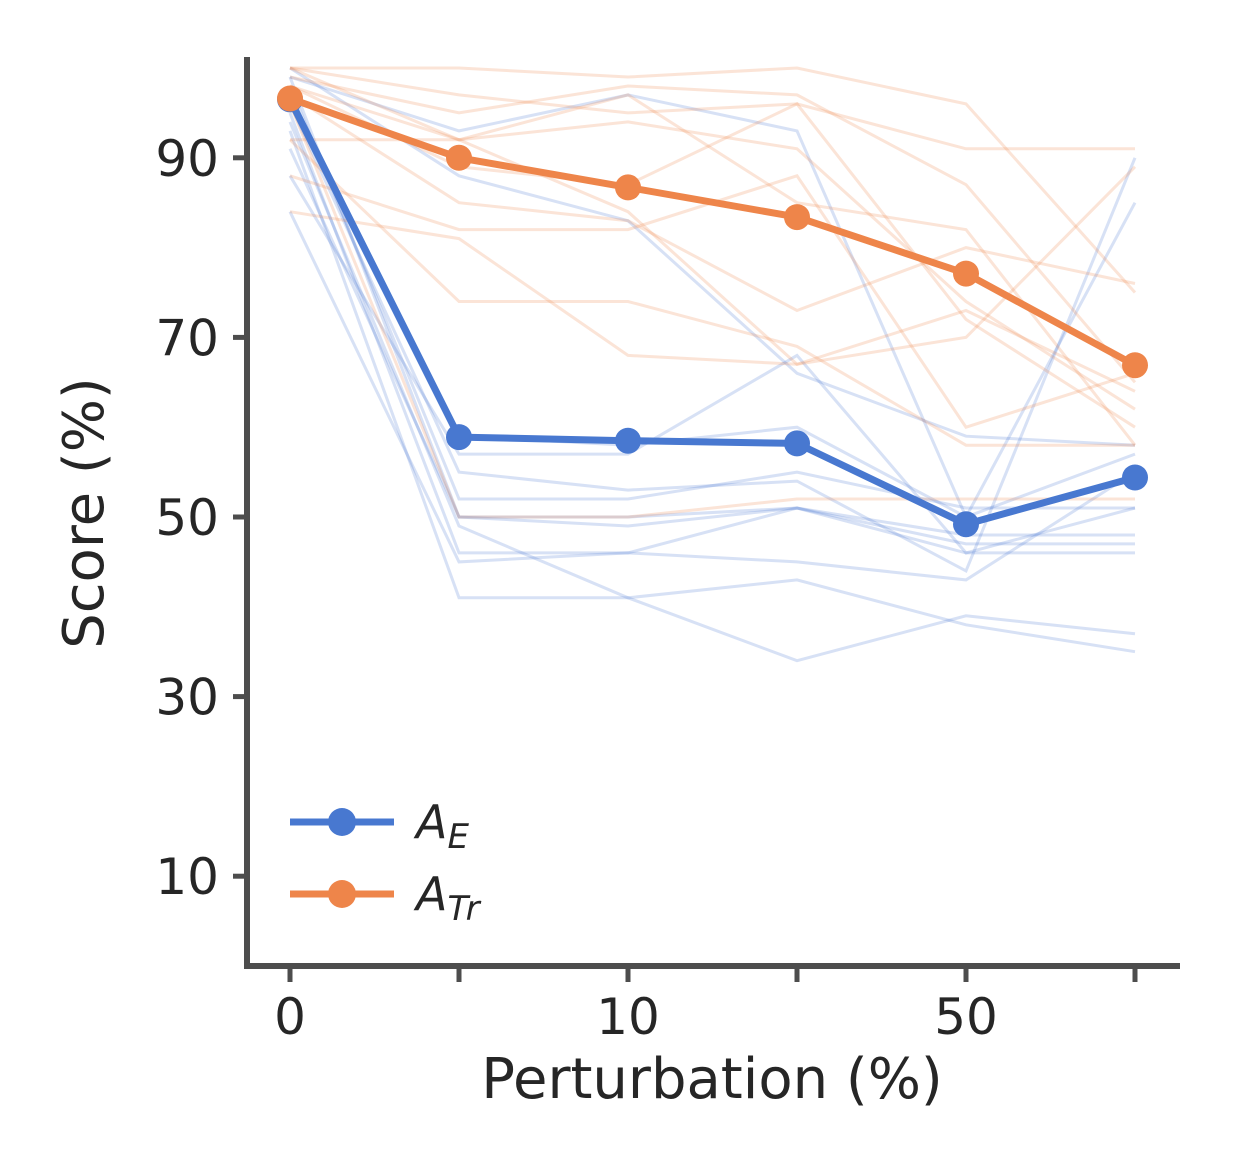 The image size is (1237, 1172). Describe the element at coordinates (628, 1017) in the screenshot. I see `x-tick-label-2: 10` at that location.